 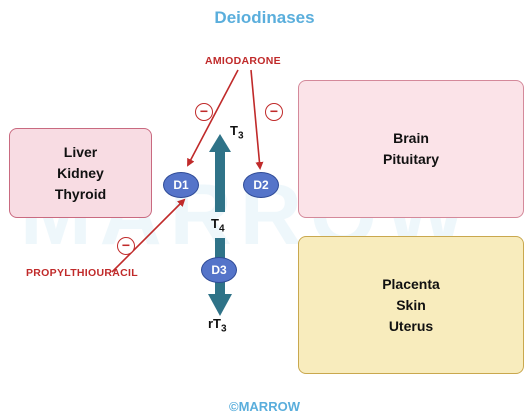 What do you see at coordinates (181, 185) in the screenshot?
I see `enzyme-d1: D1` at bounding box center [181, 185].